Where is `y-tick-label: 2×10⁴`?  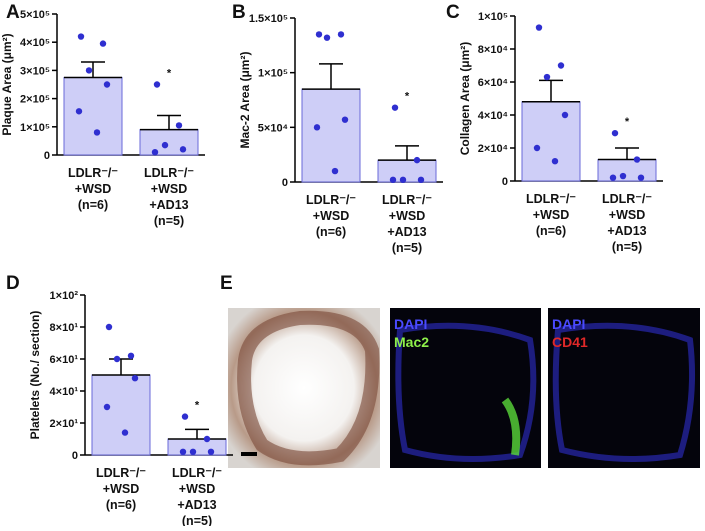 y-tick-label: 2×10⁴ is located at coordinates (493, 149).